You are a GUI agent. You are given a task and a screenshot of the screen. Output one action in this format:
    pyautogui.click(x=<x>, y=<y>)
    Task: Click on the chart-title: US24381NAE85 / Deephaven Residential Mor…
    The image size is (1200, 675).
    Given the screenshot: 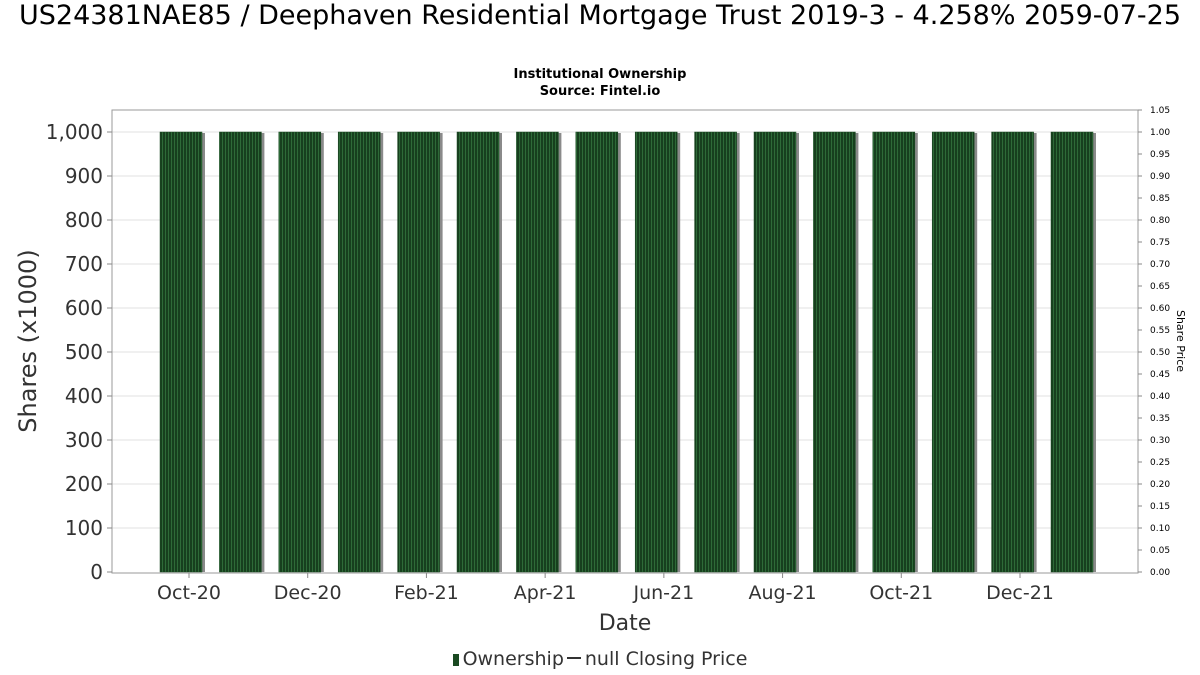 What is the action you would take?
    pyautogui.click(x=599, y=15)
    